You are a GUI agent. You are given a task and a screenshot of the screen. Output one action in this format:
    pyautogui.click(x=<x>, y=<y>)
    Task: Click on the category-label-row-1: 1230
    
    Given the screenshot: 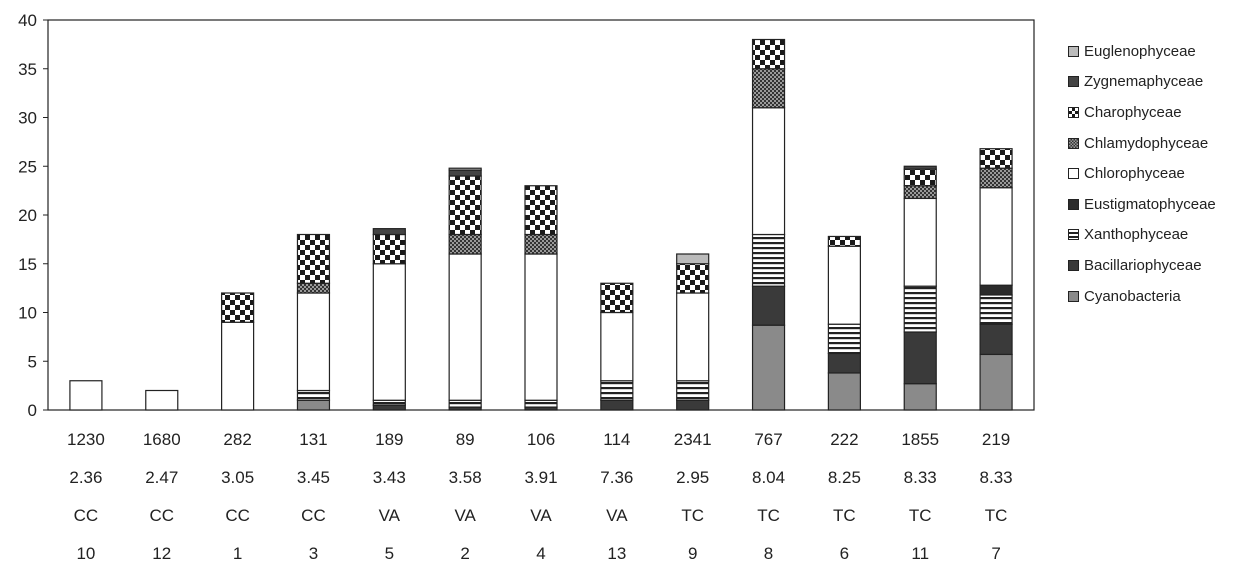 What is the action you would take?
    pyautogui.click(x=86, y=439)
    